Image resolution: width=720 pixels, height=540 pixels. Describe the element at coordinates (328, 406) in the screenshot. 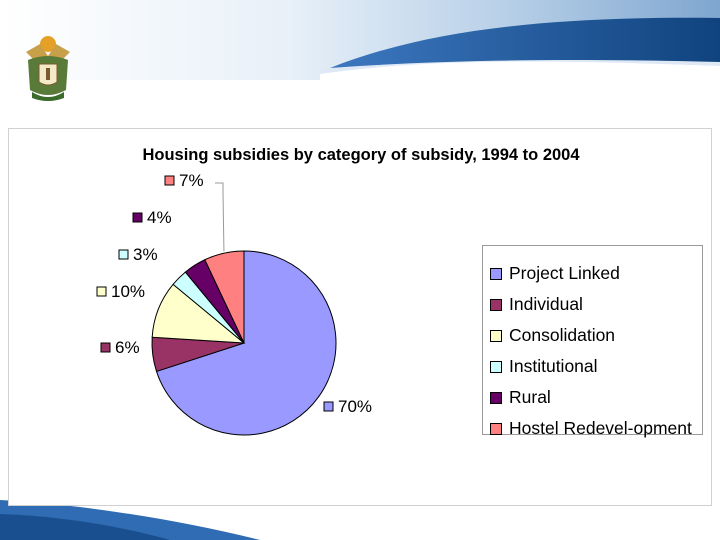

I see `data-label-swatch-project-linked` at that location.